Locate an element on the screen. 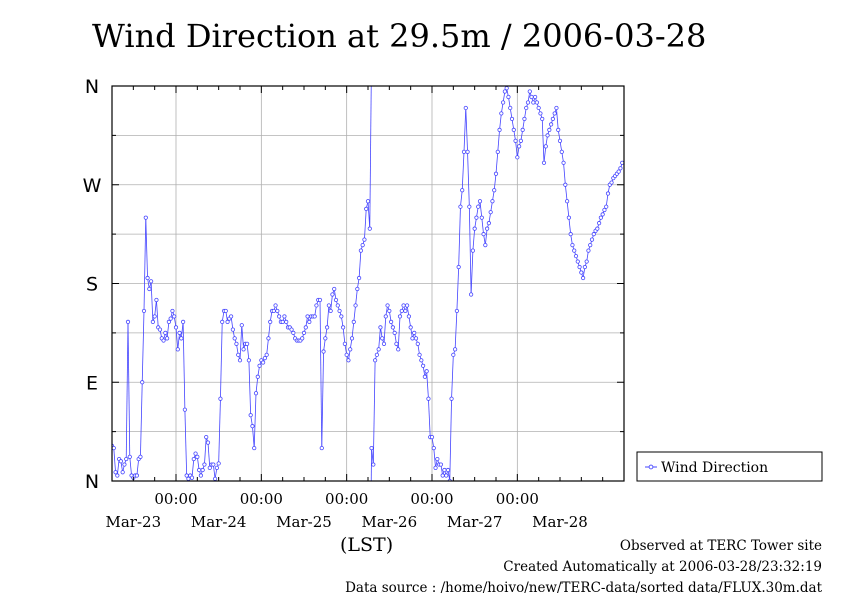 This screenshot has width=842, height=595. x-date-label: Mar-24 is located at coordinates (219, 522).